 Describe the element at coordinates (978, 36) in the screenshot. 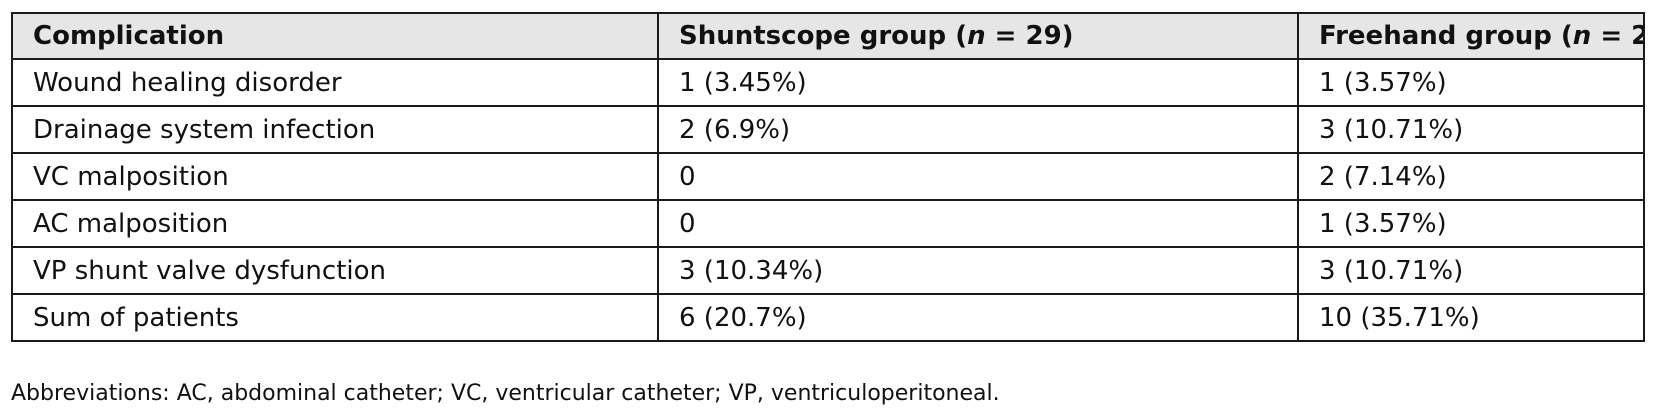

I see `header-shuntscope-group: Shuntscope group (n = 29)` at that location.